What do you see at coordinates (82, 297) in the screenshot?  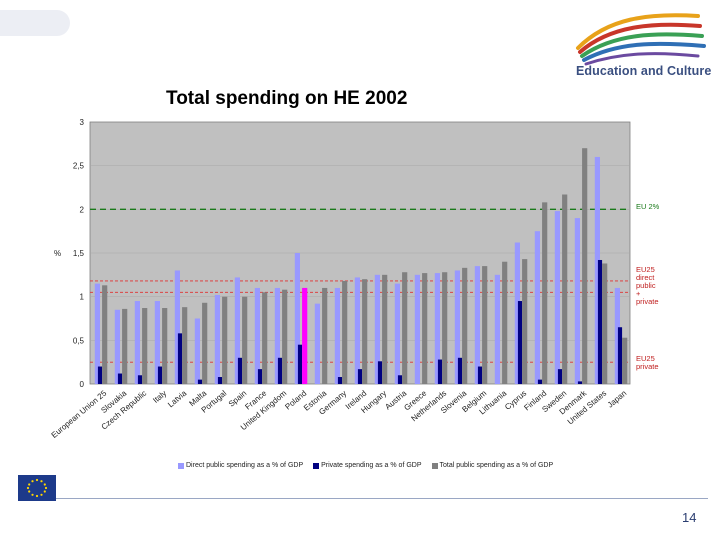 I see `y-tick-label: 1` at bounding box center [82, 297].